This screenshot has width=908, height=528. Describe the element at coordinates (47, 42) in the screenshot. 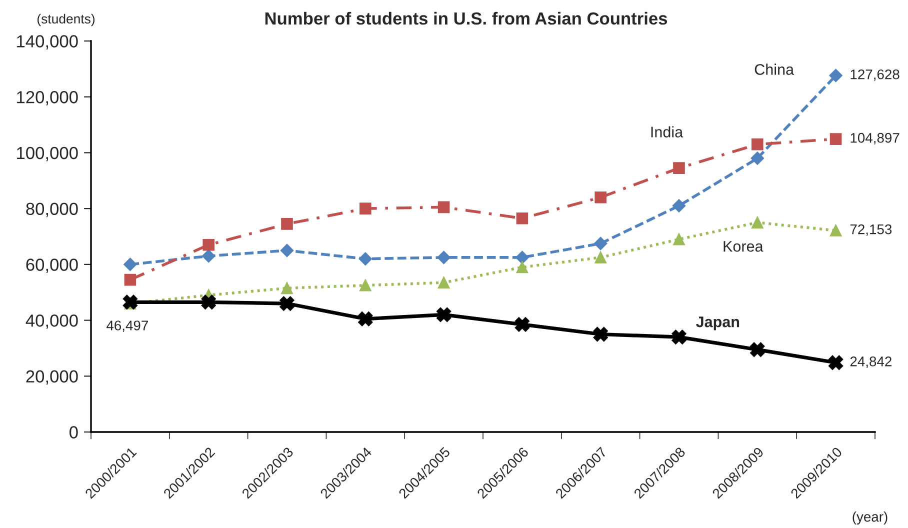

I see `y-tick-label: 140,000` at that location.